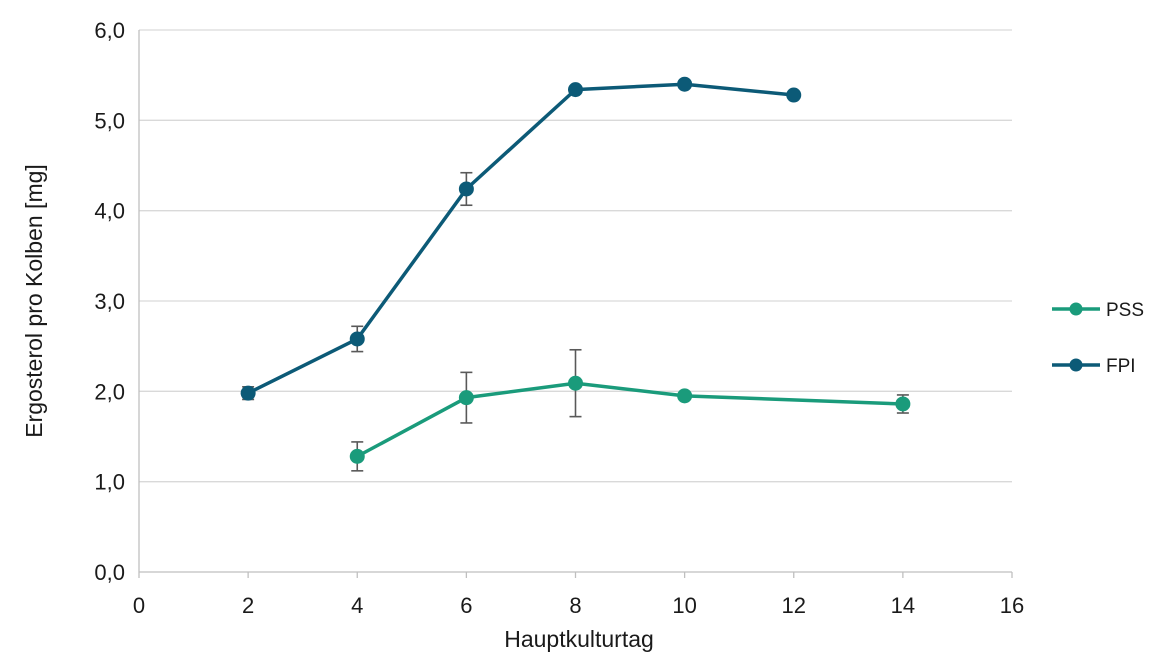 The image size is (1154, 654). I want to click on x-tick-label: 16, so click(1012, 605).